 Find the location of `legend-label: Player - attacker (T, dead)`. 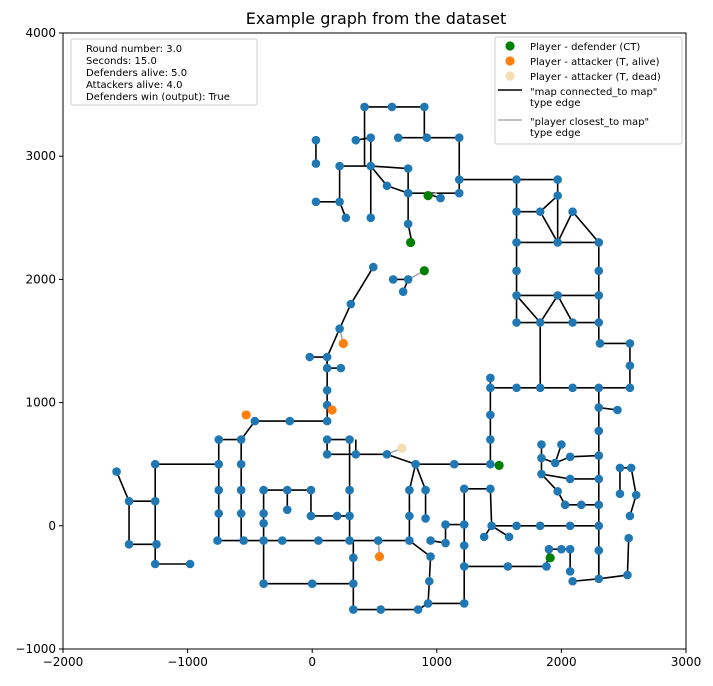

legend-label: Player - attacker (T, dead) is located at coordinates (595, 77).